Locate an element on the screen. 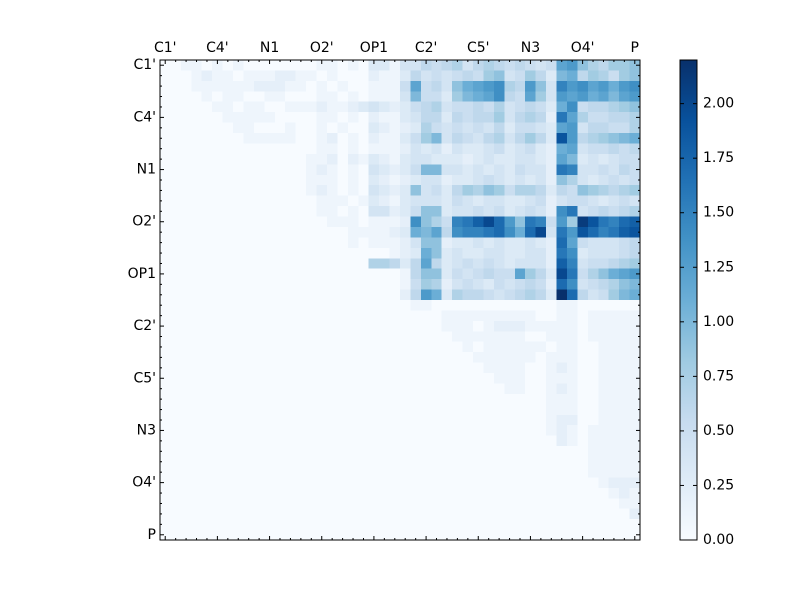 This screenshot has height=600, width=800. colorbar-tick-label: 1.25 is located at coordinates (718, 267).